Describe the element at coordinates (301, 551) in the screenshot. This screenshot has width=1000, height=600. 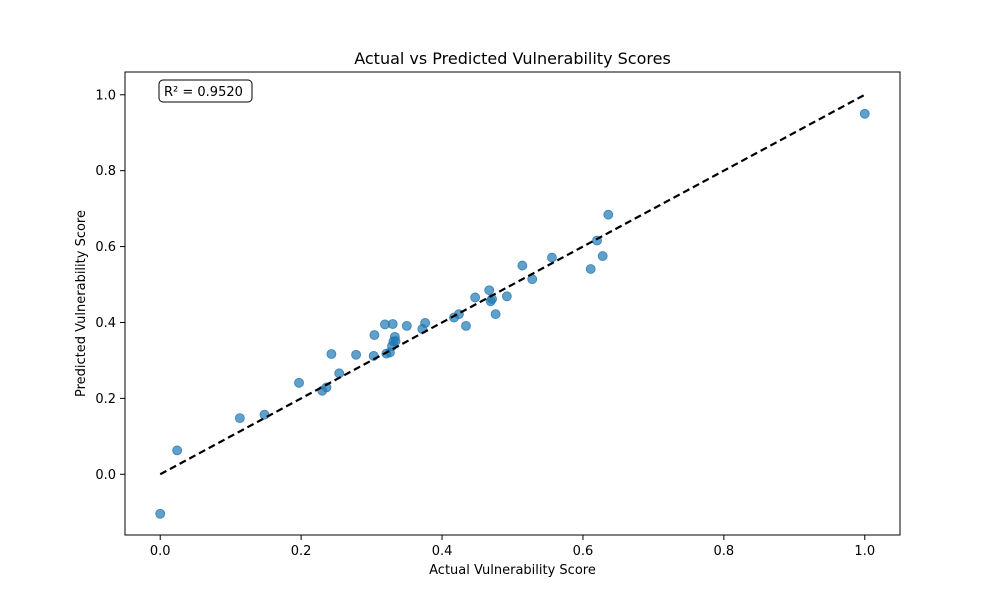
I see `x-tick-label: 0.2` at that location.